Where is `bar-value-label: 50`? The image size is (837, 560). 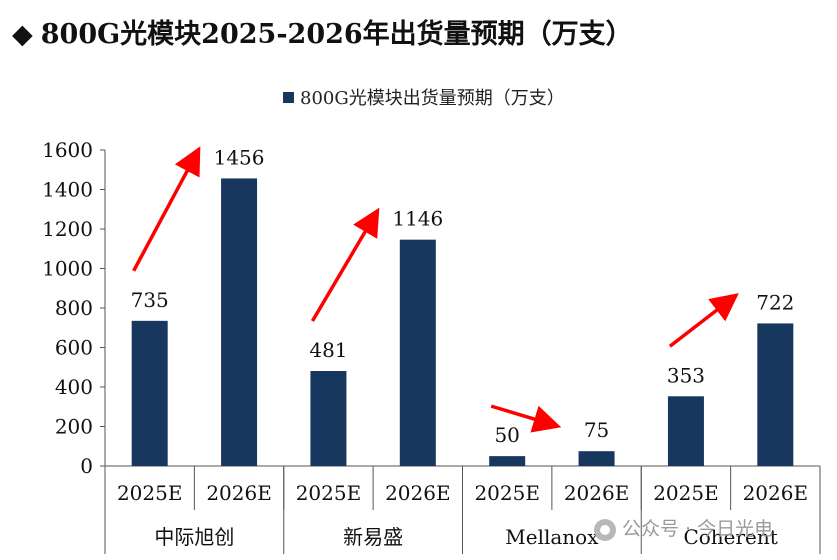
bar-value-label: 50 is located at coordinates (506, 435).